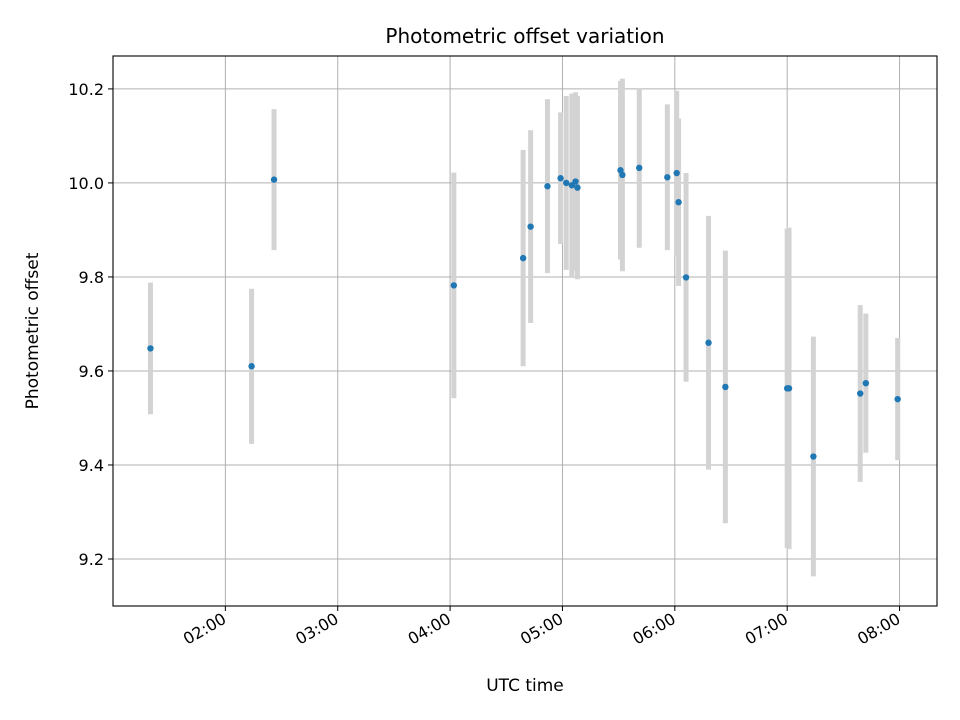 The height and width of the screenshot is (720, 960). What do you see at coordinates (91, 371) in the screenshot?
I see `y-tick-label: 9.6` at bounding box center [91, 371].